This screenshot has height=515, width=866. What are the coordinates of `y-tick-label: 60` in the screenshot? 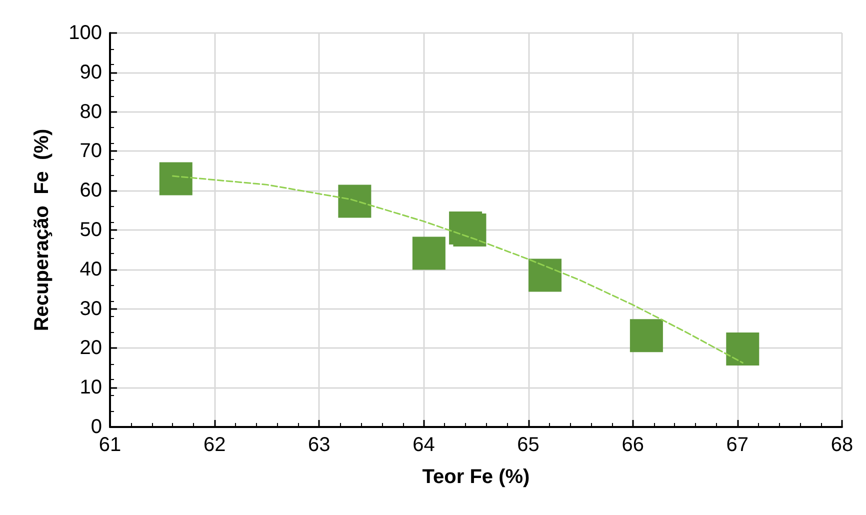 It's located at (91, 191).